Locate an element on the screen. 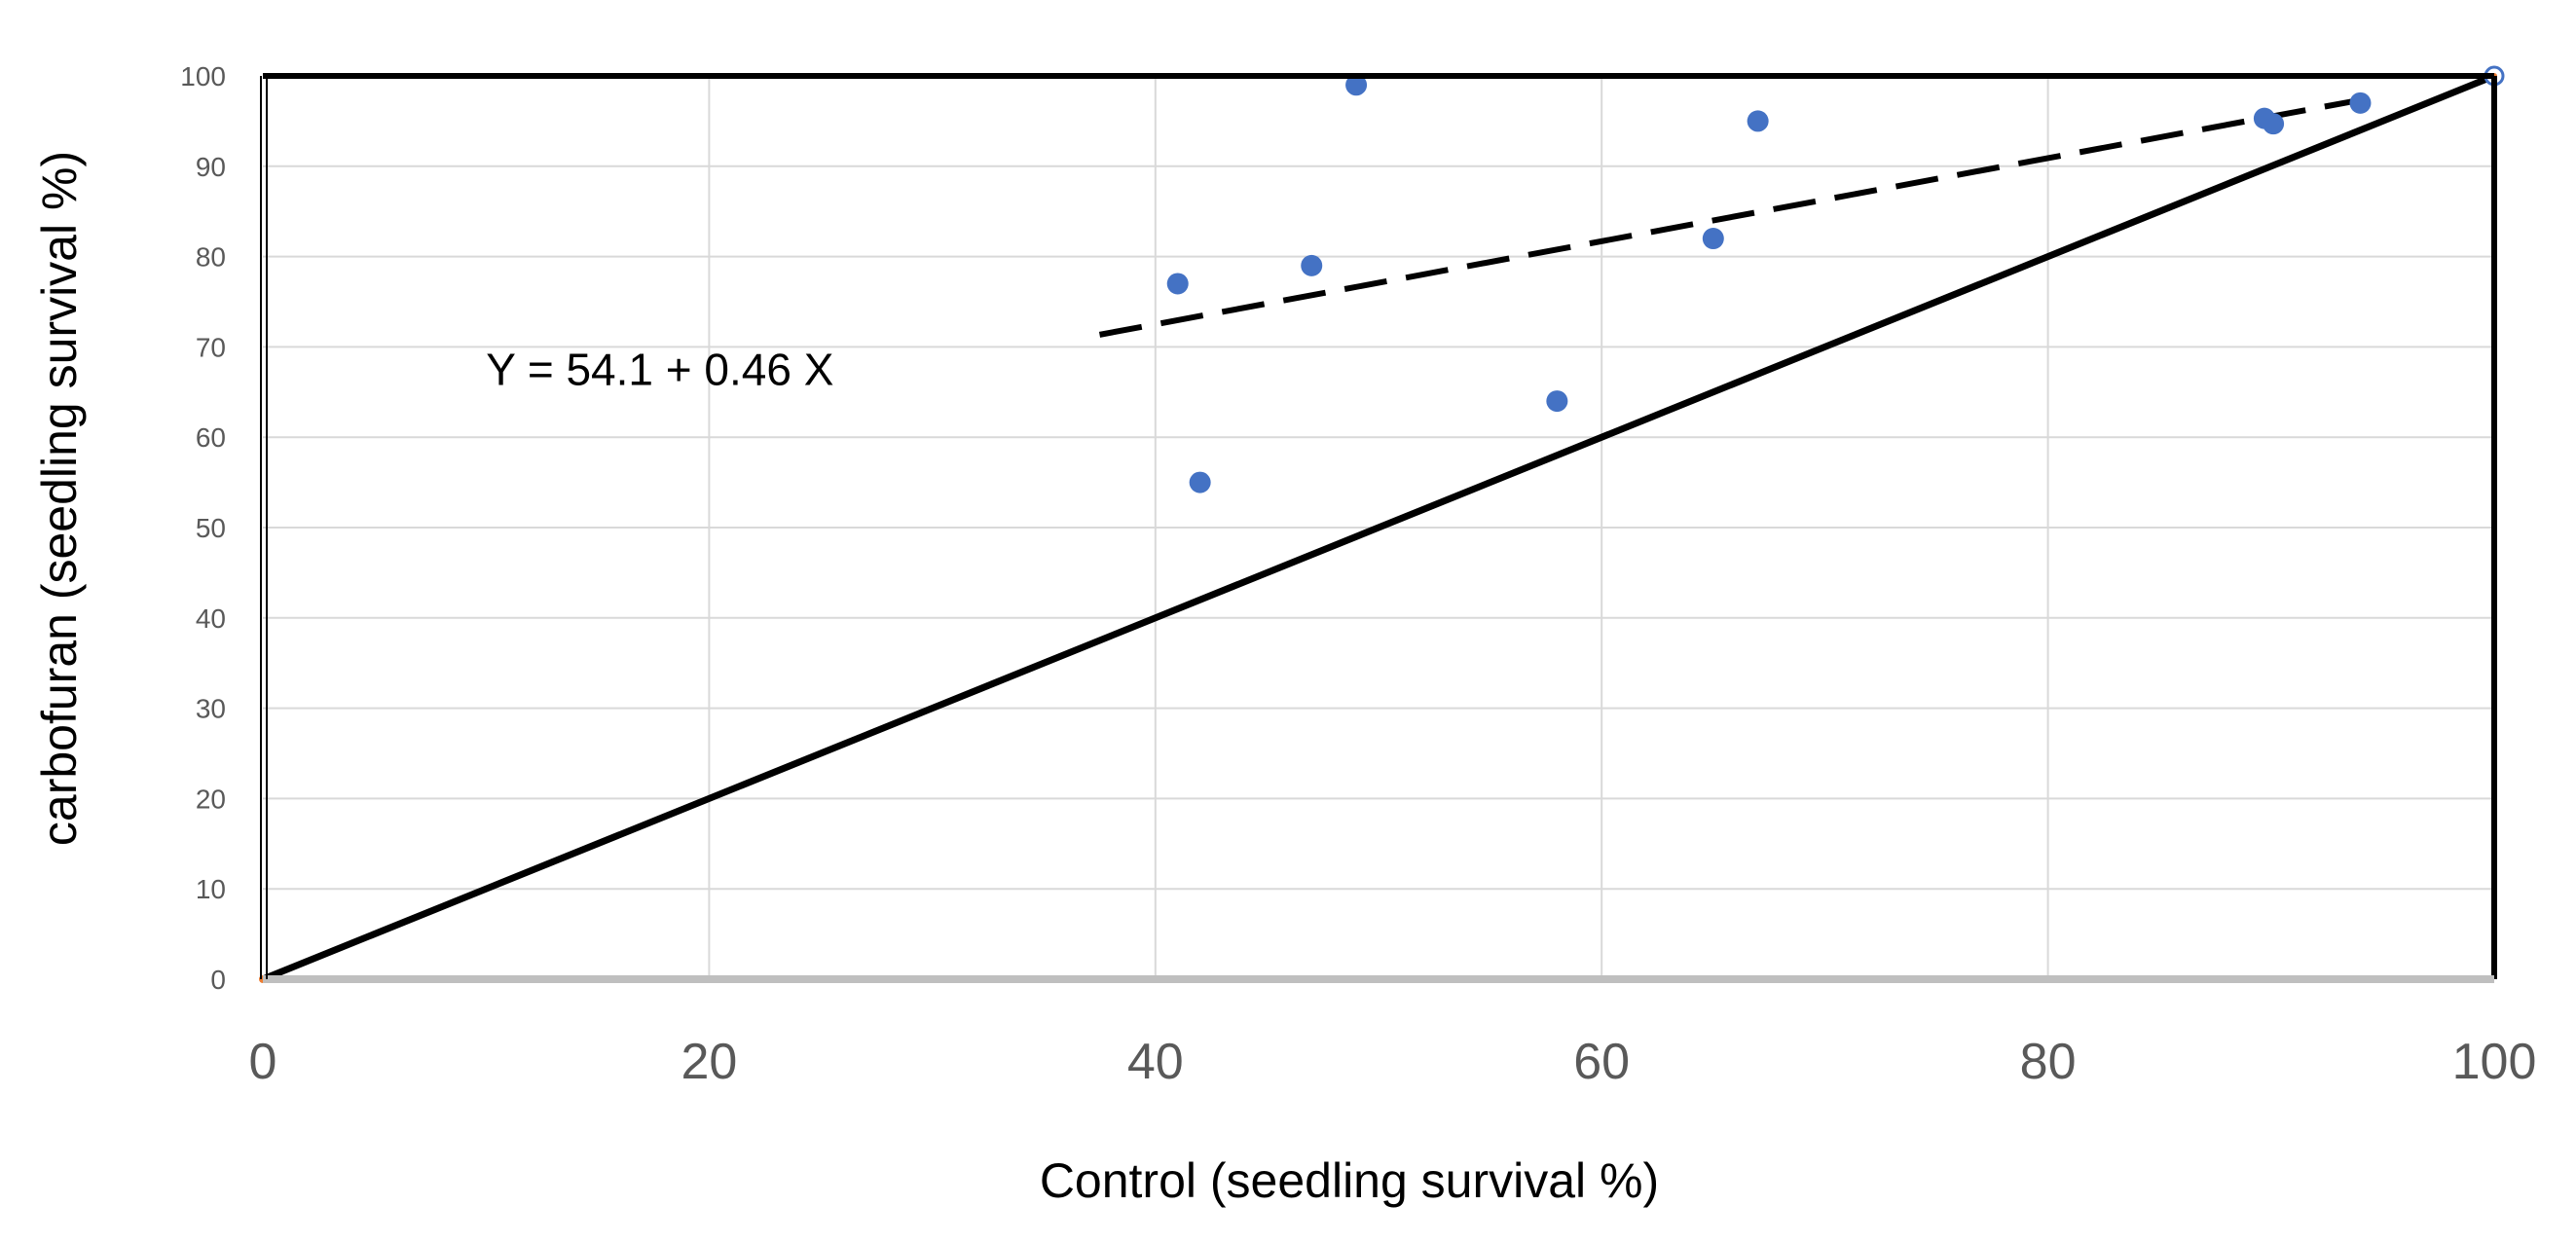  y-tick-label: 40 is located at coordinates (211, 618).